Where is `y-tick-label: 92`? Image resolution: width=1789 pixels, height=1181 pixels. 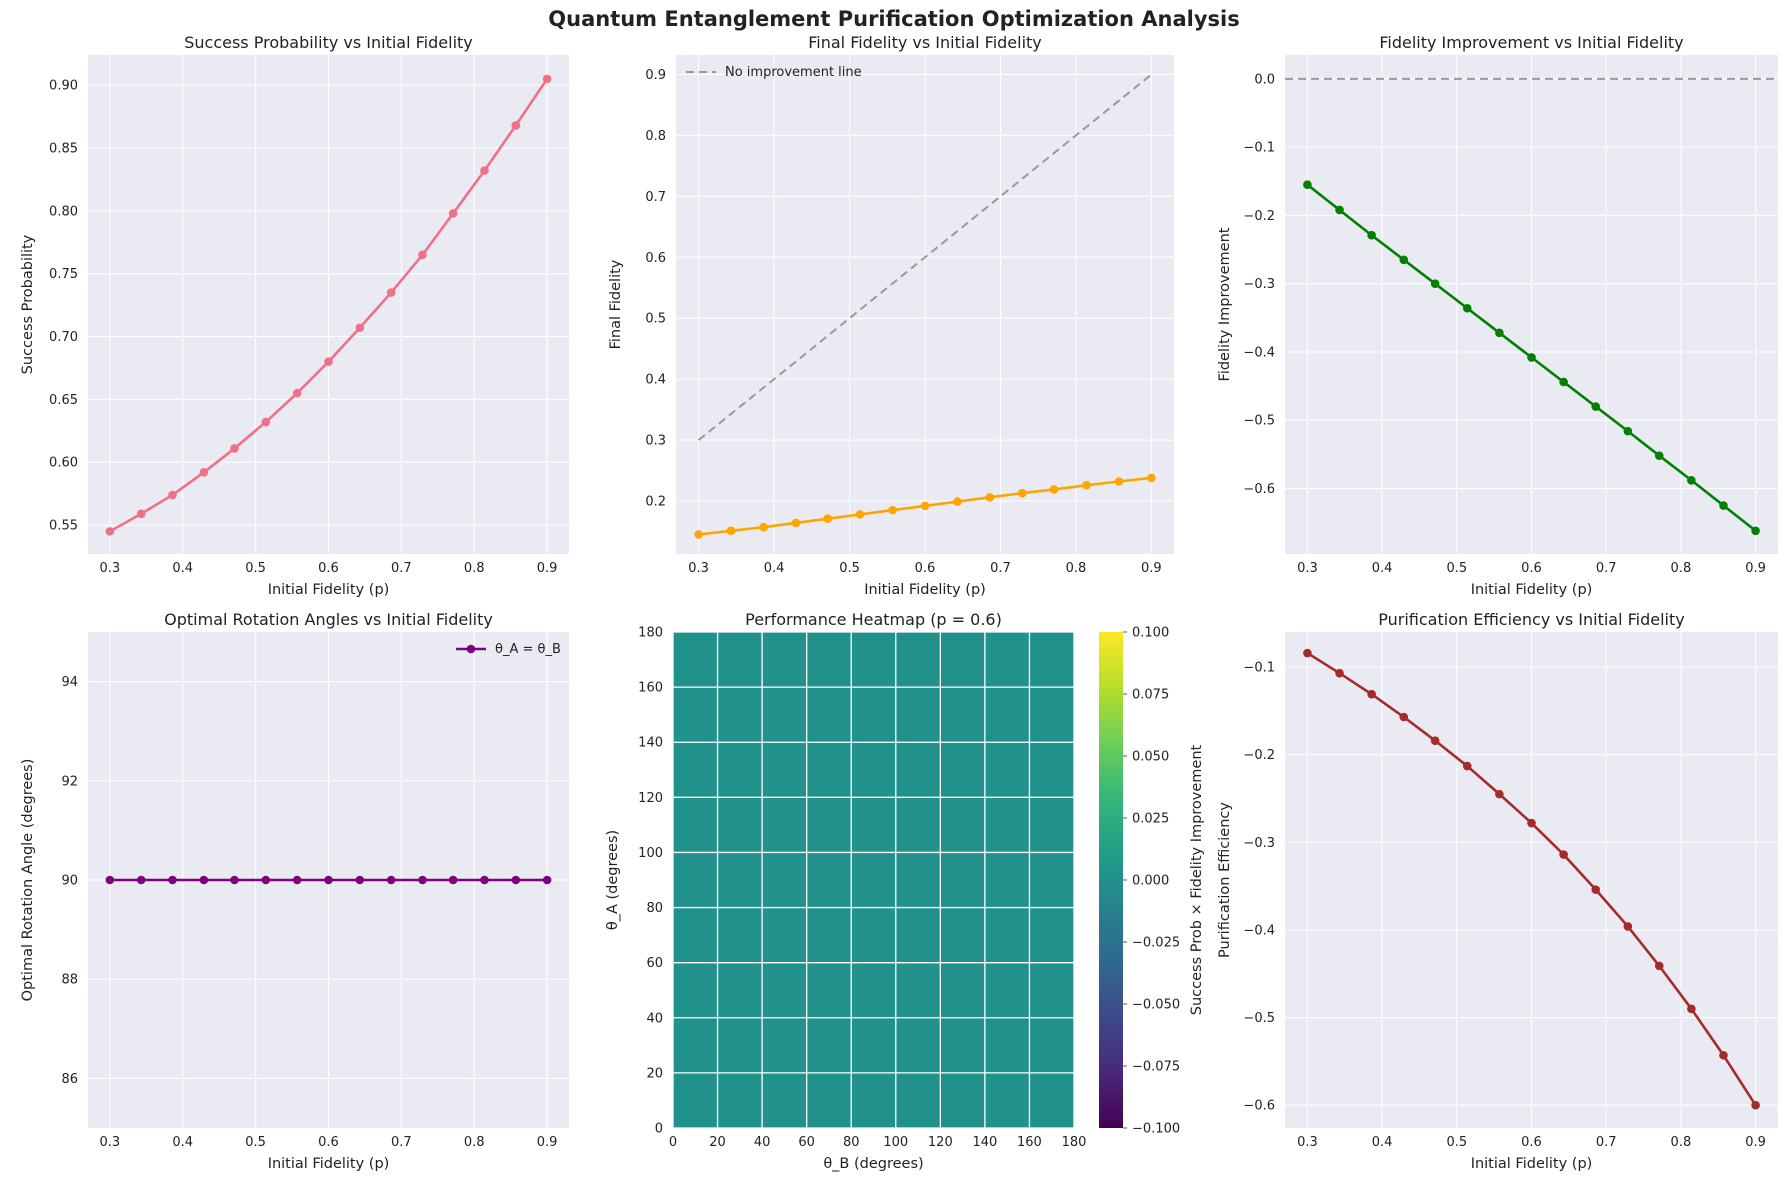
y-tick-label: 92 is located at coordinates (69, 781).